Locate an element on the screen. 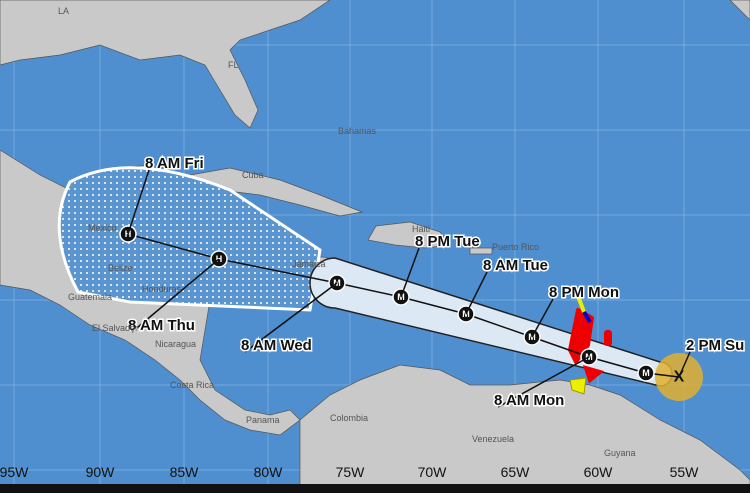  place-label: Venezuela is located at coordinates (493, 439).